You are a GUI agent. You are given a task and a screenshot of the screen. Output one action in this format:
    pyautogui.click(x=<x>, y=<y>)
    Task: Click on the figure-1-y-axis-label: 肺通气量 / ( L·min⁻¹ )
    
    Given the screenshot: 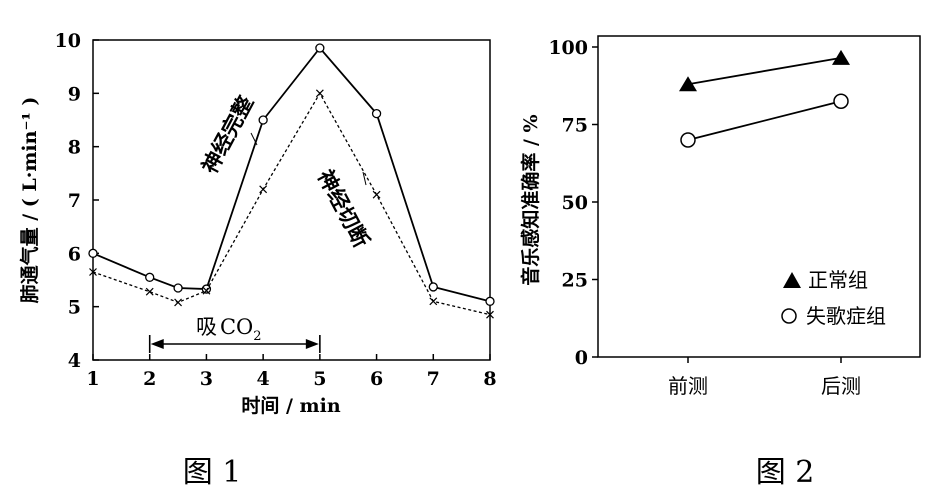 What is the action you would take?
    pyautogui.click(x=29, y=200)
    